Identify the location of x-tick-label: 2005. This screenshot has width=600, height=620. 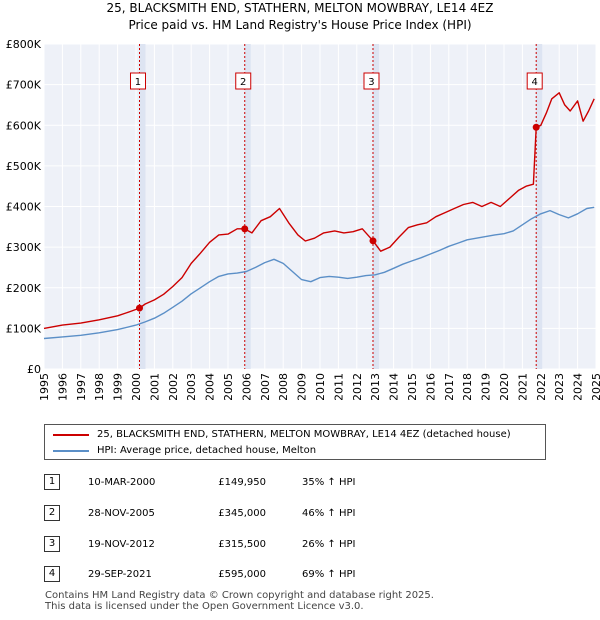
(228, 386).